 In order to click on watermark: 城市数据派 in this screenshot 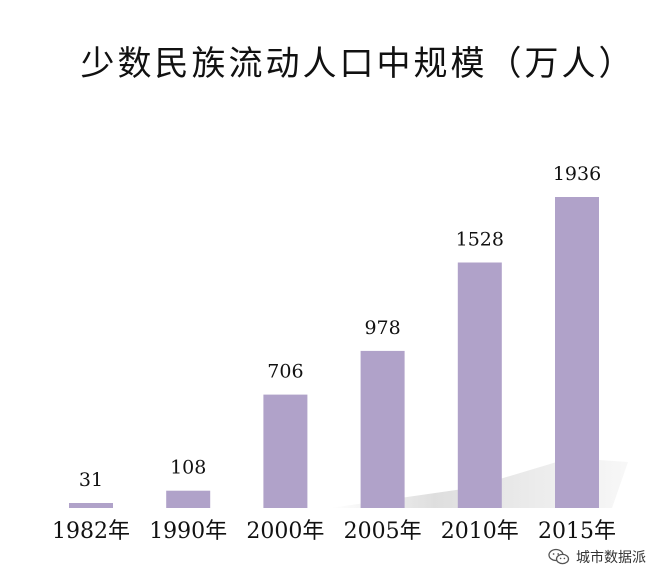, I will do `click(597, 557)`.